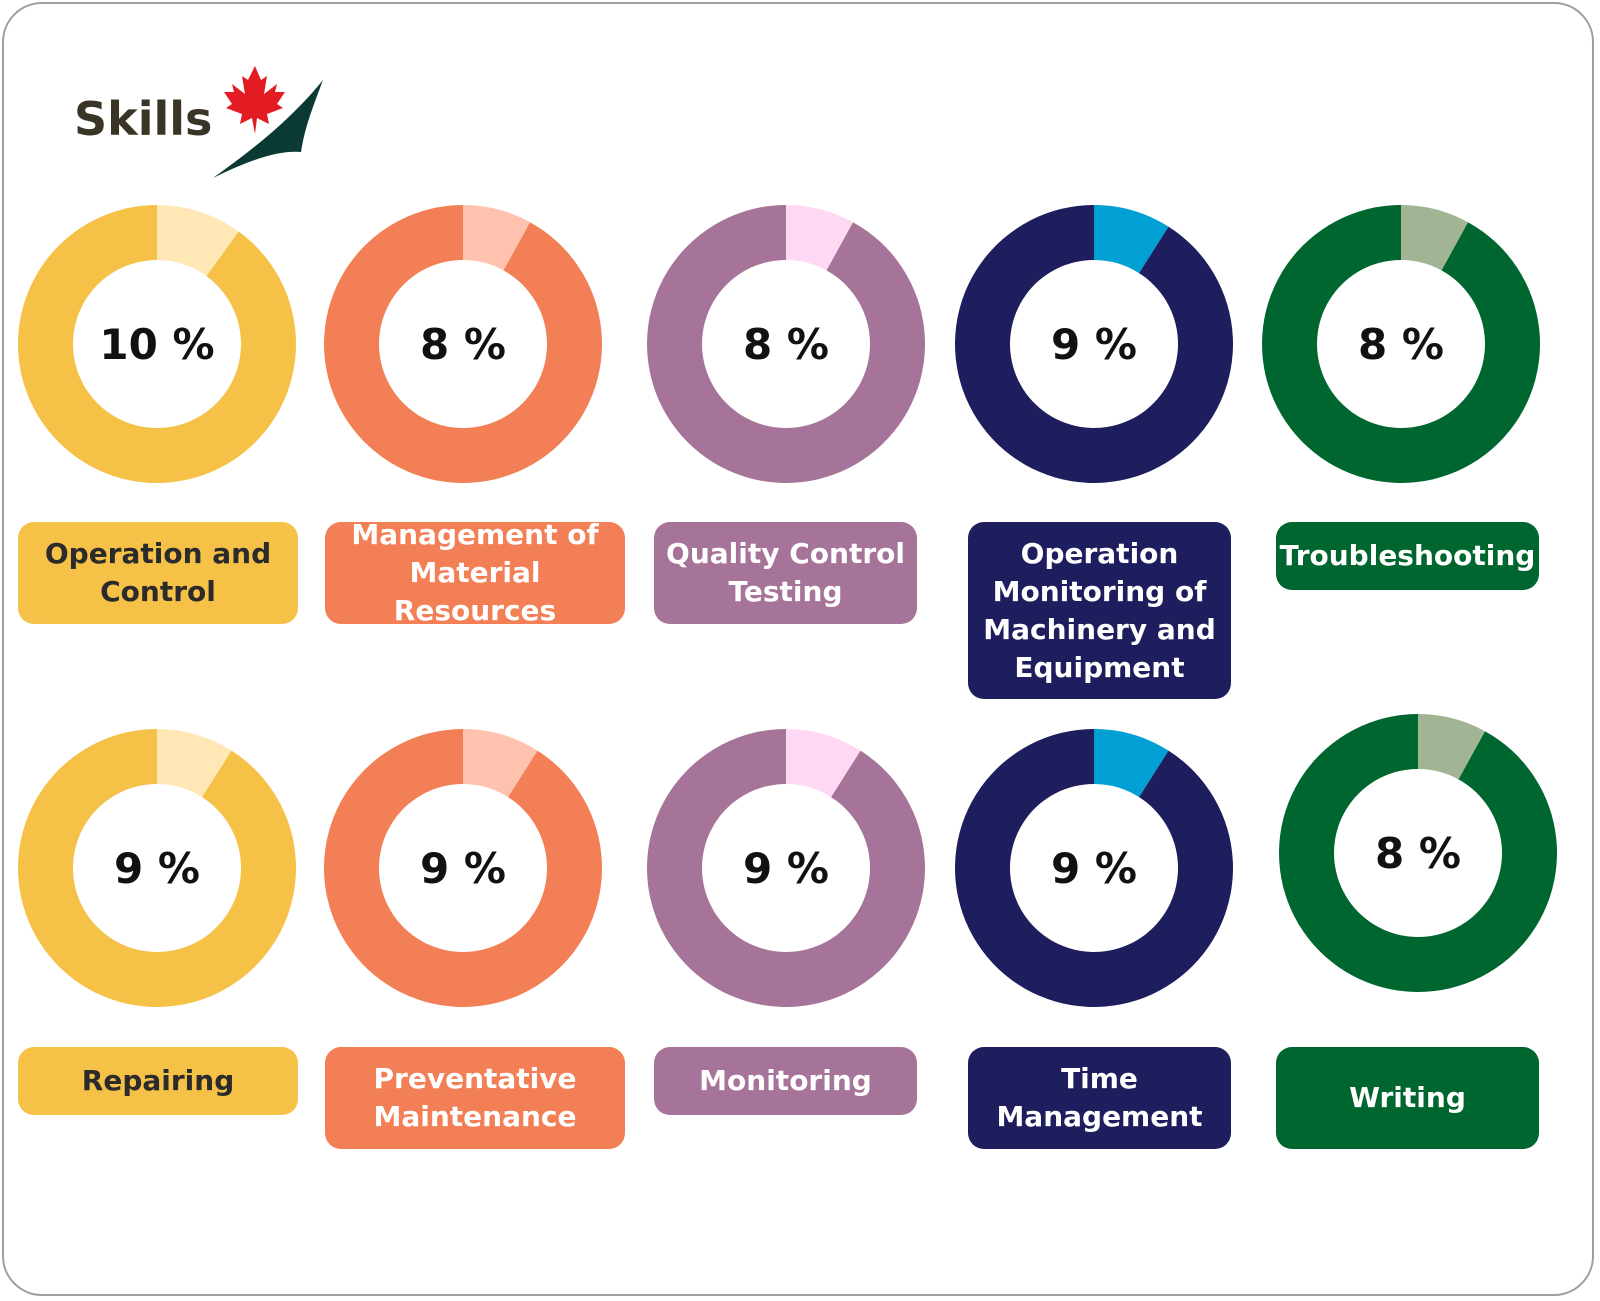 The image size is (1600, 1301). What do you see at coordinates (1099, 1098) in the screenshot?
I see `skill-label: Time Management` at bounding box center [1099, 1098].